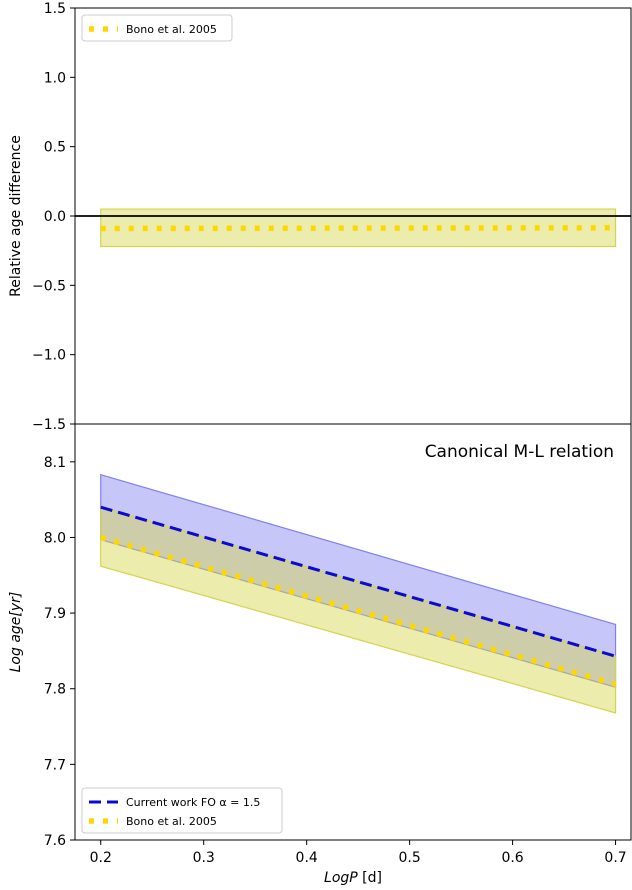 This screenshot has height=890, width=632. Describe the element at coordinates (49, 356) in the screenshot. I see `y-tick-label: −1.0` at that location.